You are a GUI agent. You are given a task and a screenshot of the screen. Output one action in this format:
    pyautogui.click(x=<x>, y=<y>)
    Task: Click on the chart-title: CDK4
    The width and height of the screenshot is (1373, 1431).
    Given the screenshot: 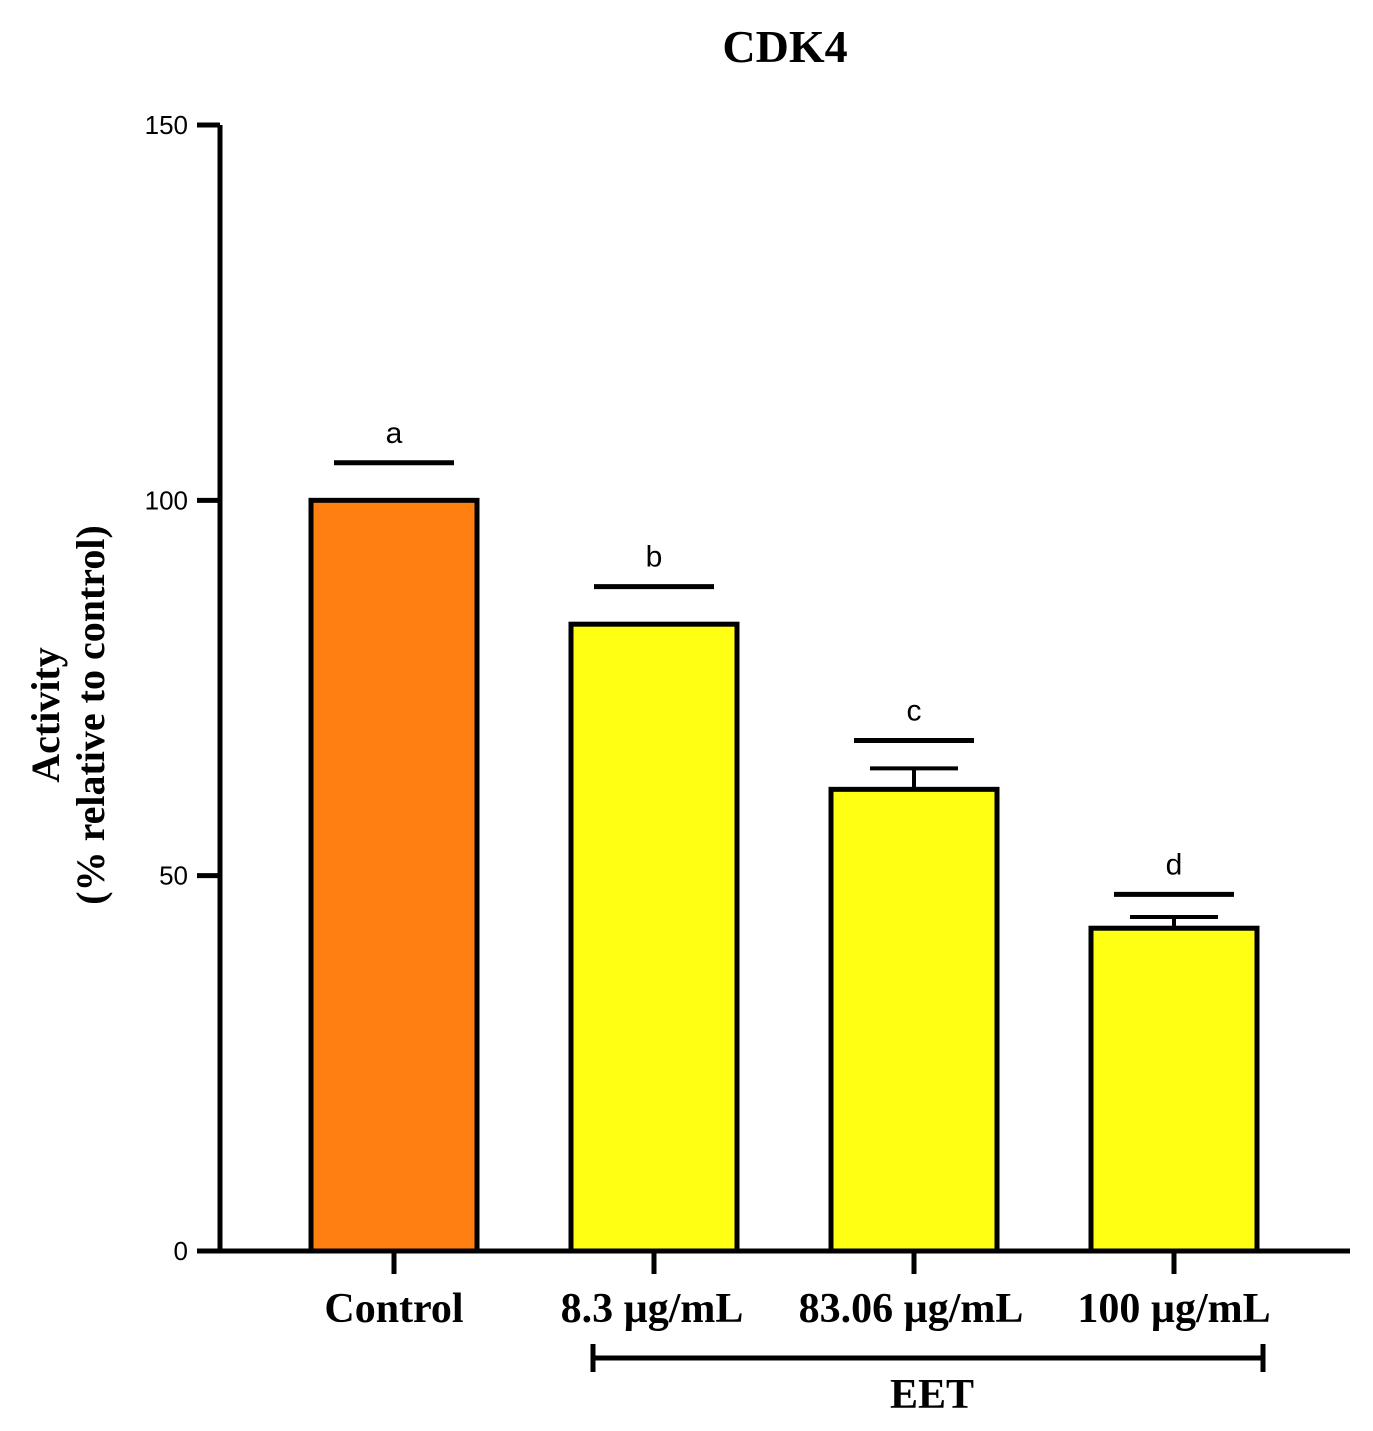 What is the action you would take?
    pyautogui.click(x=784, y=46)
    